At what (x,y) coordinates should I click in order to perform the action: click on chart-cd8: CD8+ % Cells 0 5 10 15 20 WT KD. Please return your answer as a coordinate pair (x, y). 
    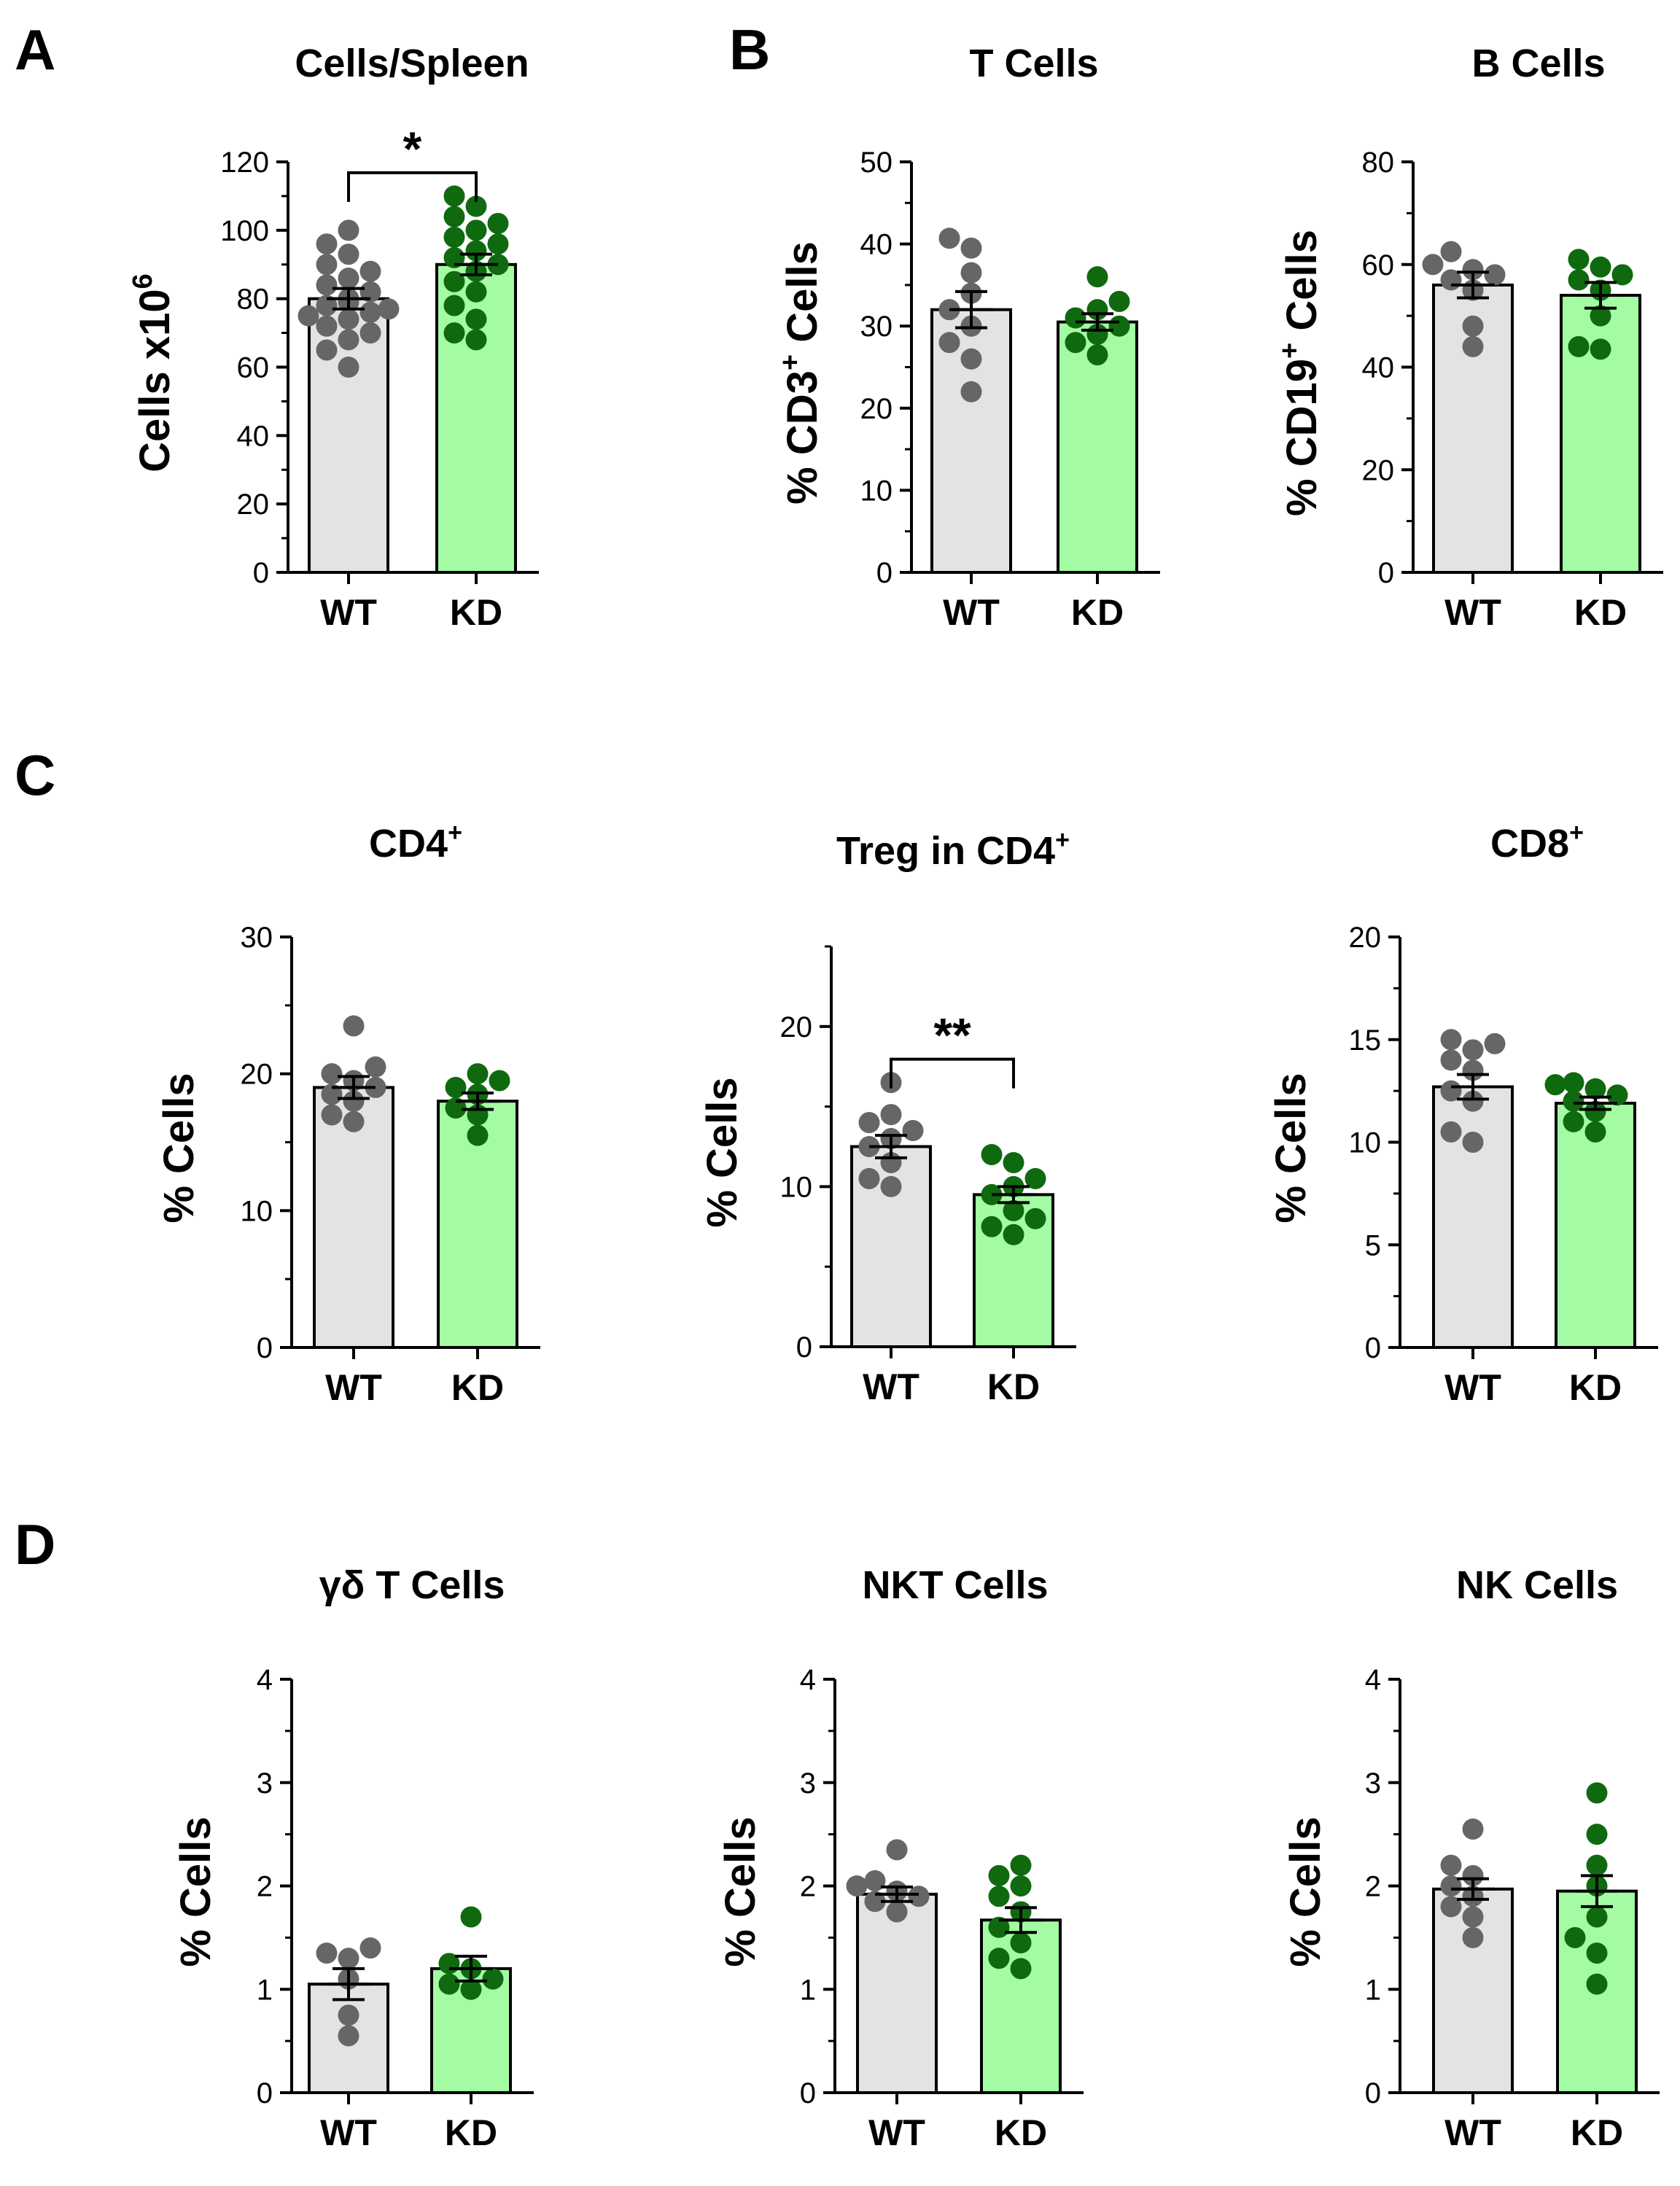
    Looking at the image, I should click on (1462, 1113).